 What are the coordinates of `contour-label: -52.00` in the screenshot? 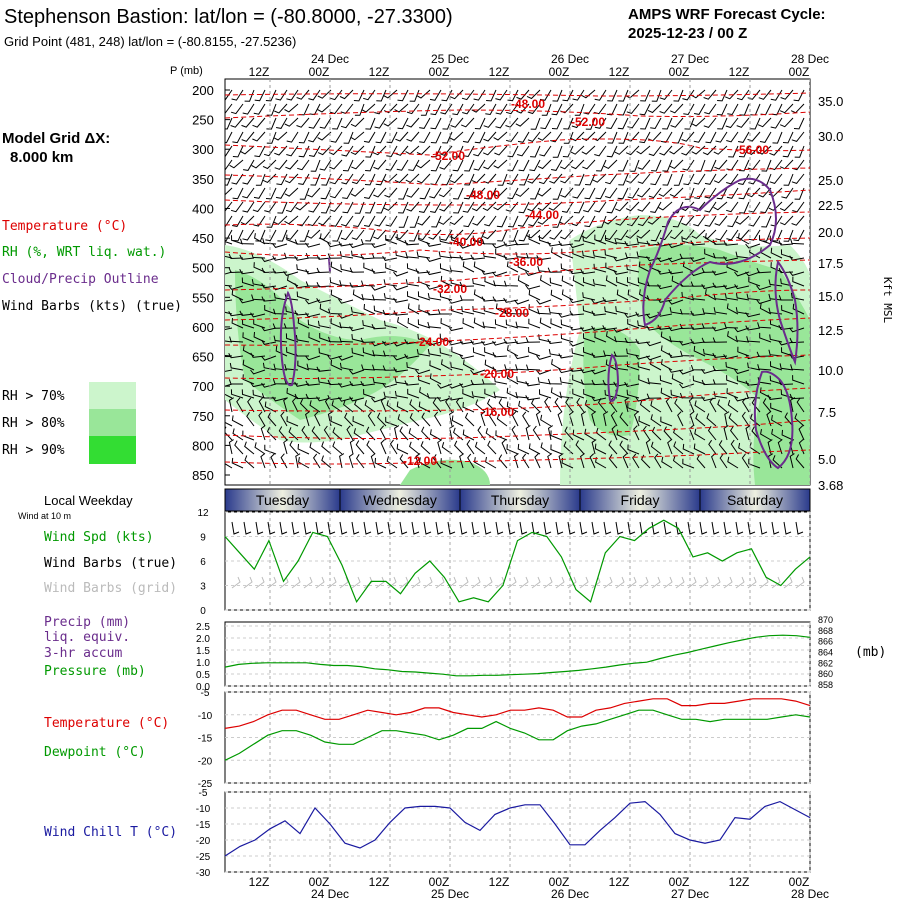 It's located at (588, 122).